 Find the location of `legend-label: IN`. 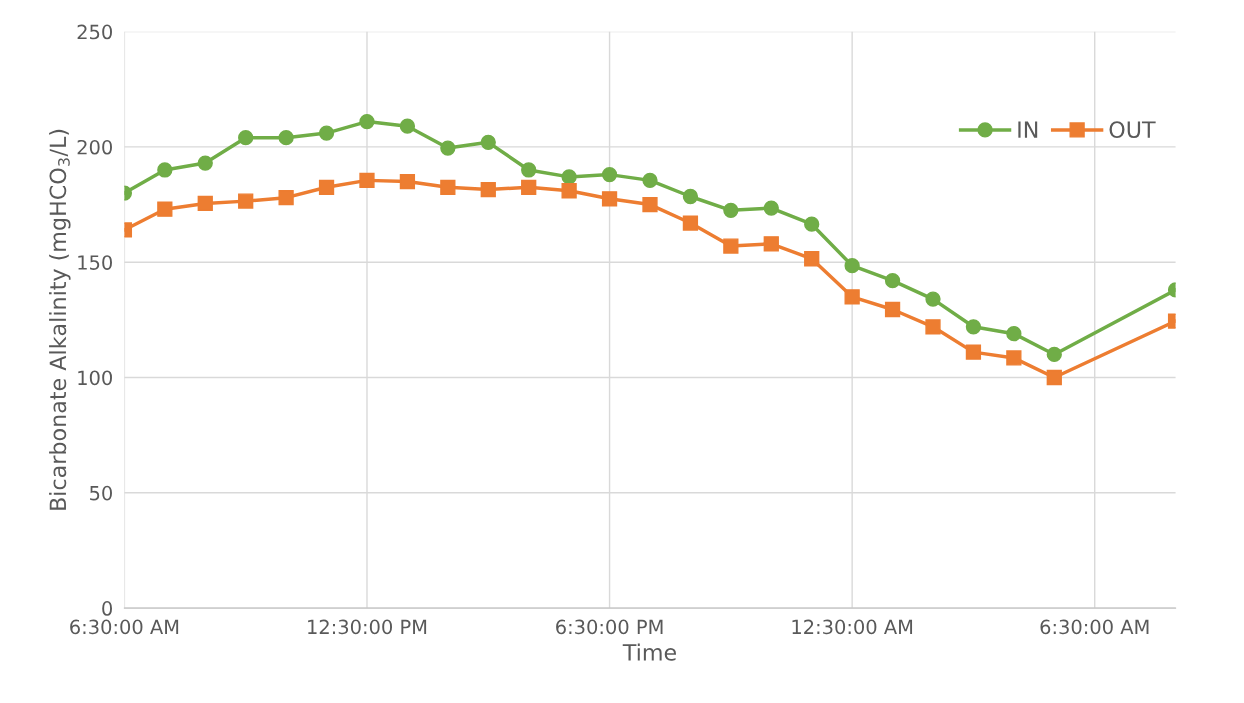

legend-label: IN is located at coordinates (1028, 129).